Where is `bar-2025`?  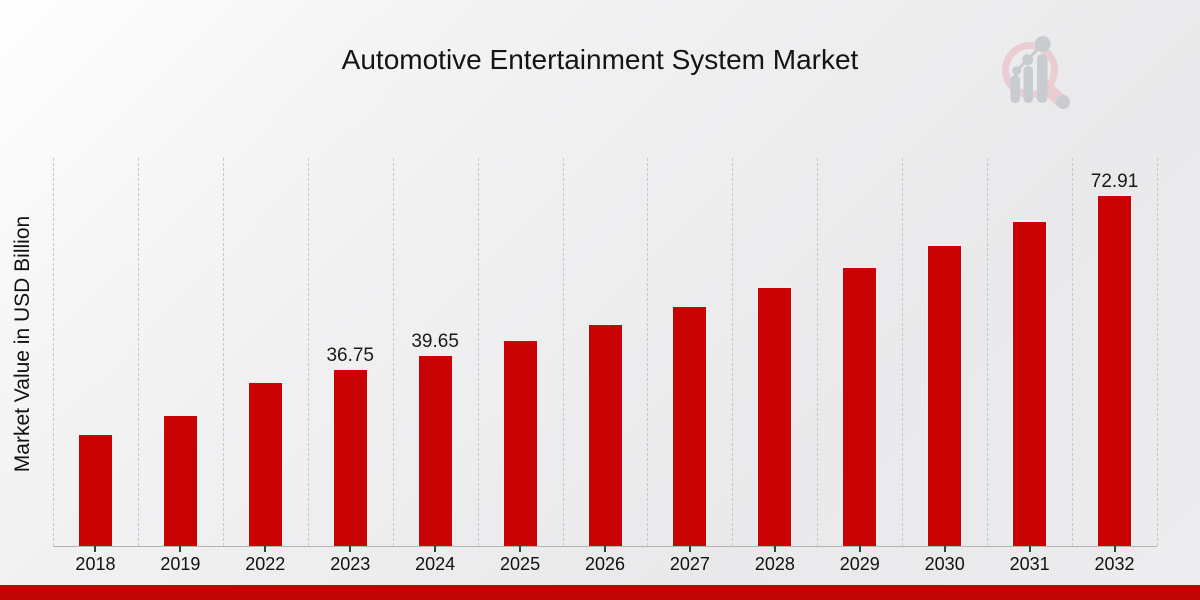 bar-2025 is located at coordinates (520, 443).